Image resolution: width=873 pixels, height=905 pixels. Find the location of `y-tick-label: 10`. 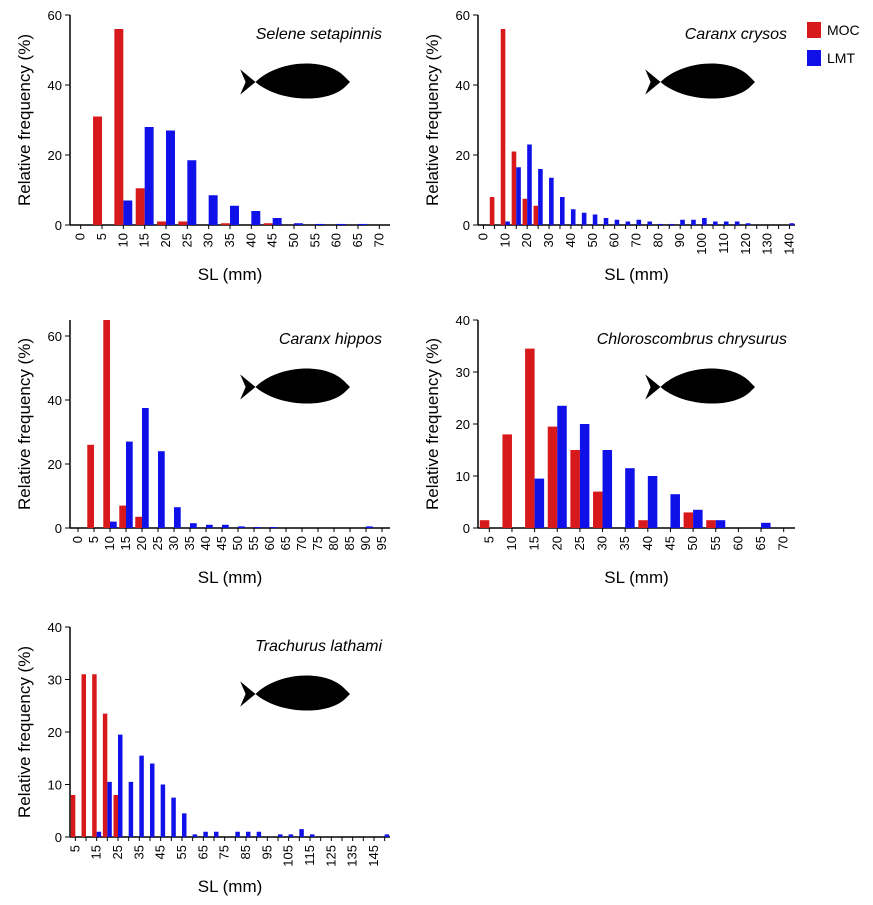

y-tick-label: 10 is located at coordinates (55, 785).